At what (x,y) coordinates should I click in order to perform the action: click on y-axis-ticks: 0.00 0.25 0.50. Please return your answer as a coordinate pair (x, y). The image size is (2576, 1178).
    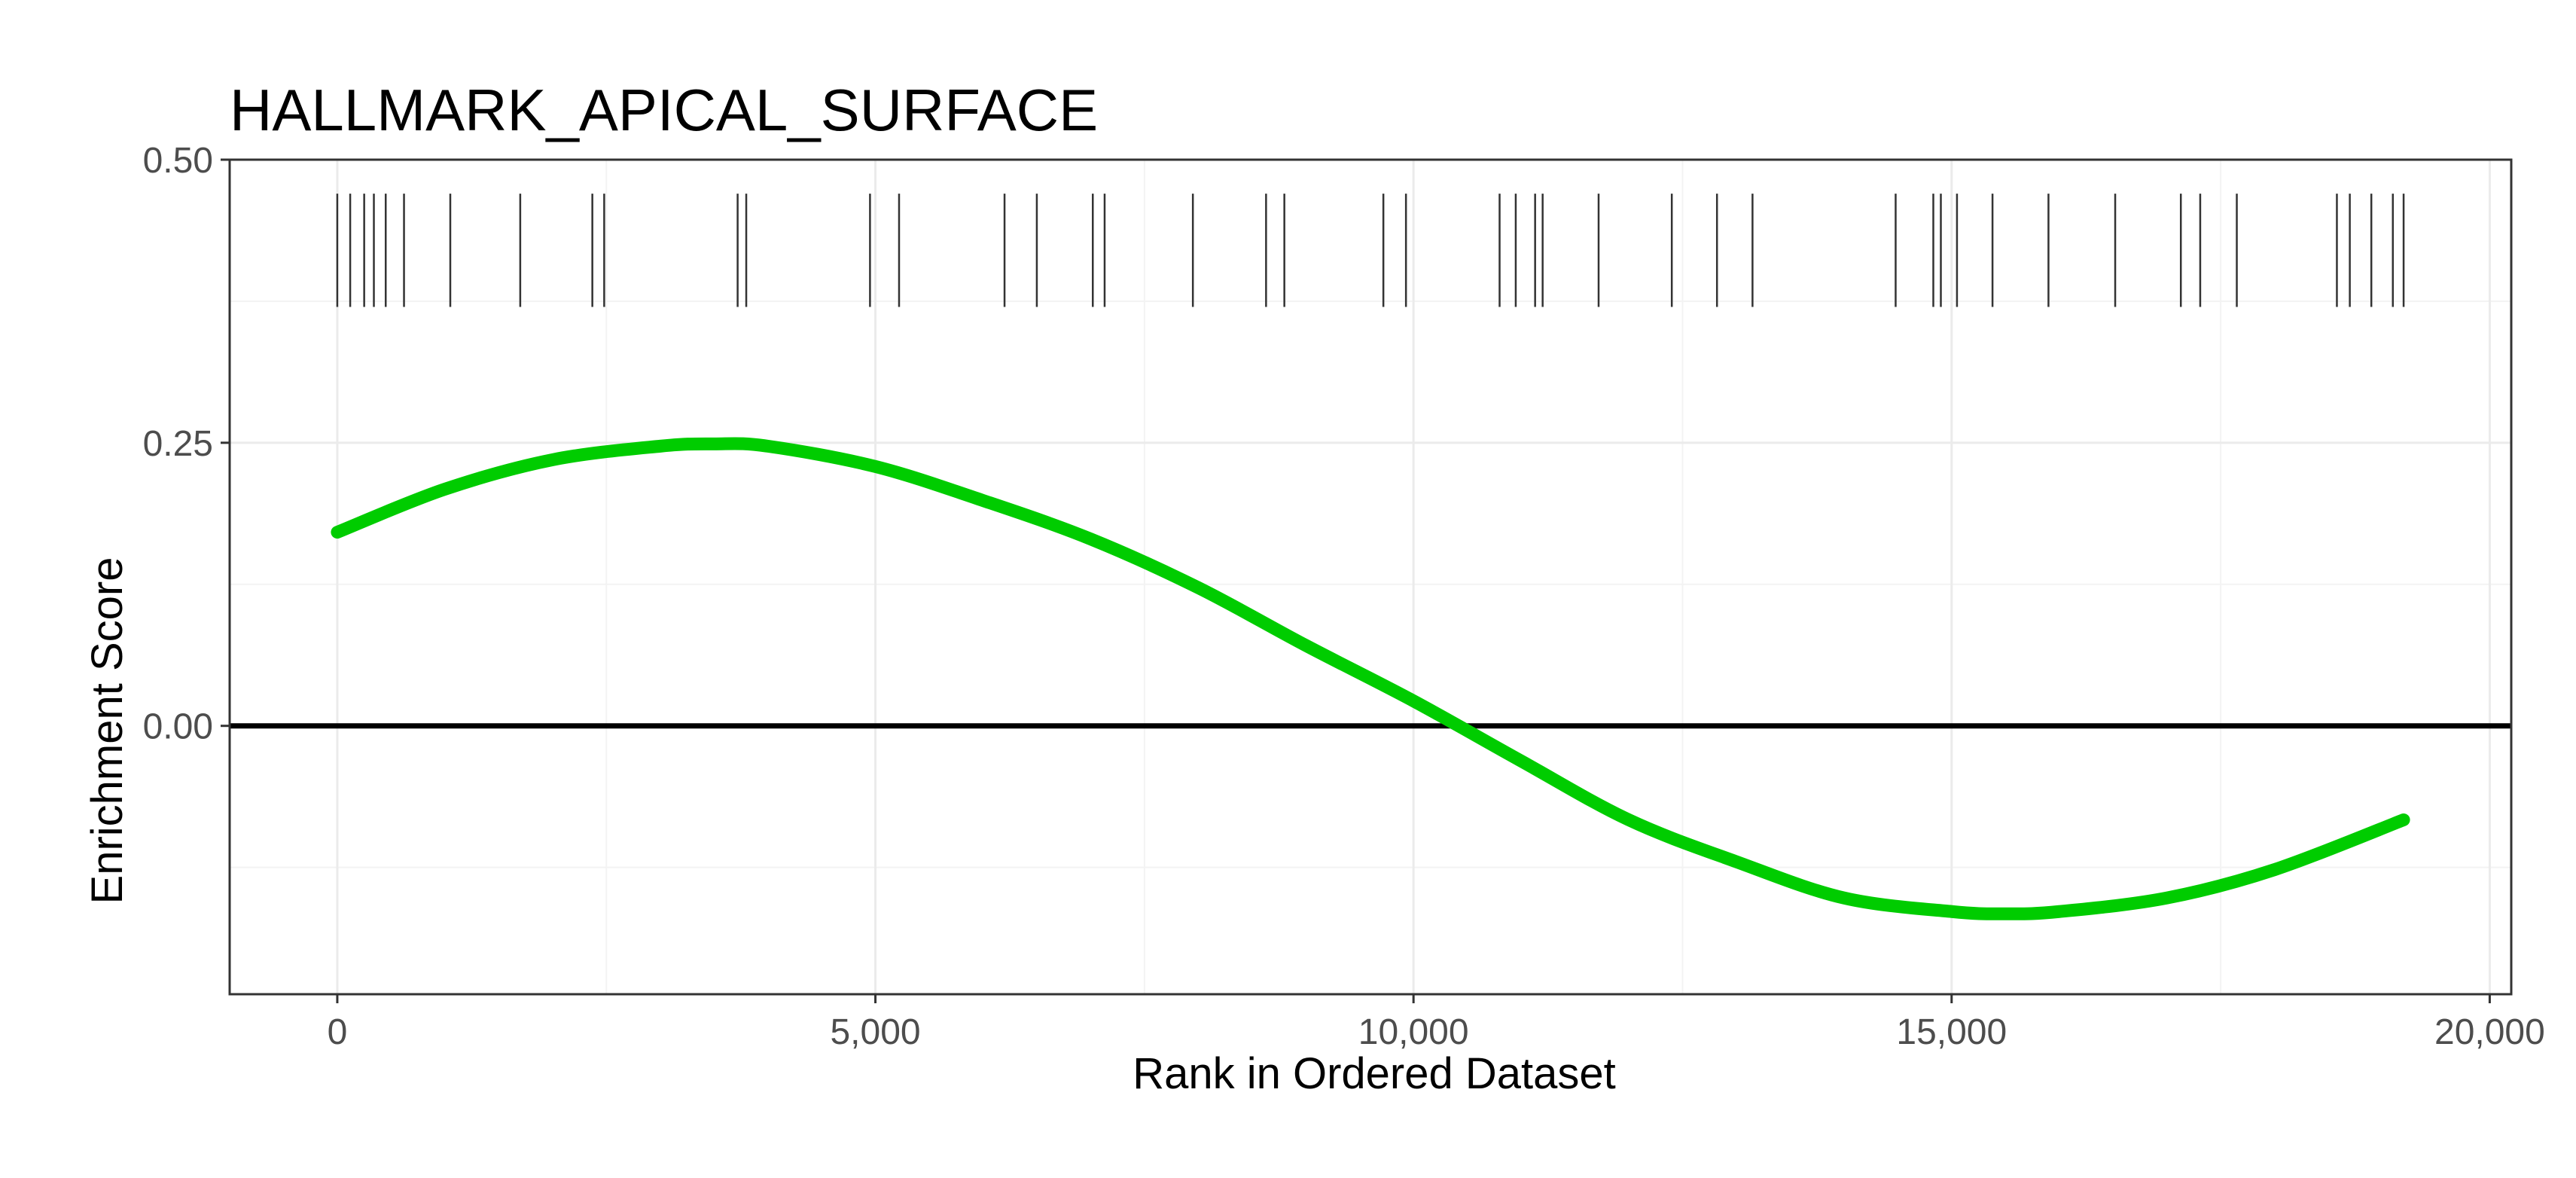
    Looking at the image, I should click on (186, 444).